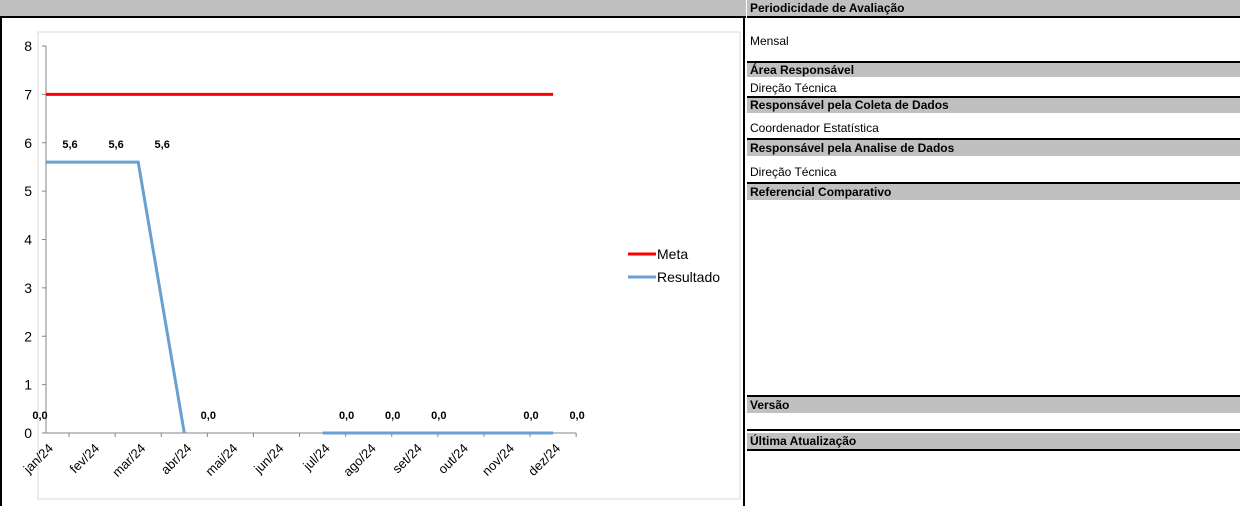 The width and height of the screenshot is (1240, 506). What do you see at coordinates (116, 297) in the screenshot?
I see `resultado-series-line` at bounding box center [116, 297].